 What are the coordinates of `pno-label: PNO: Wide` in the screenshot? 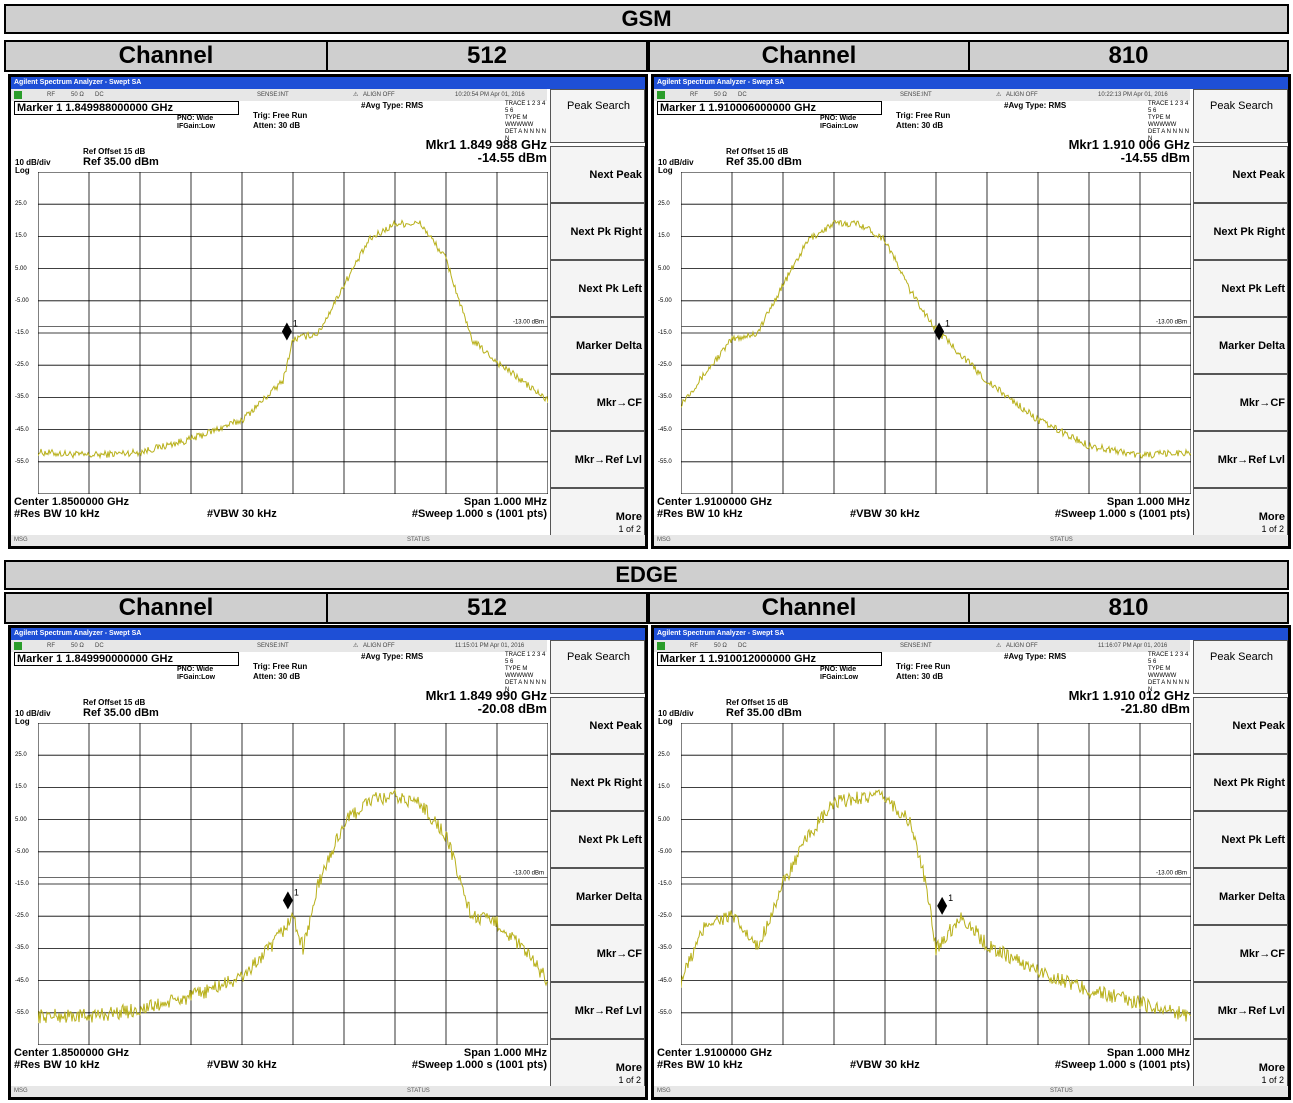 It's located at (195, 669).